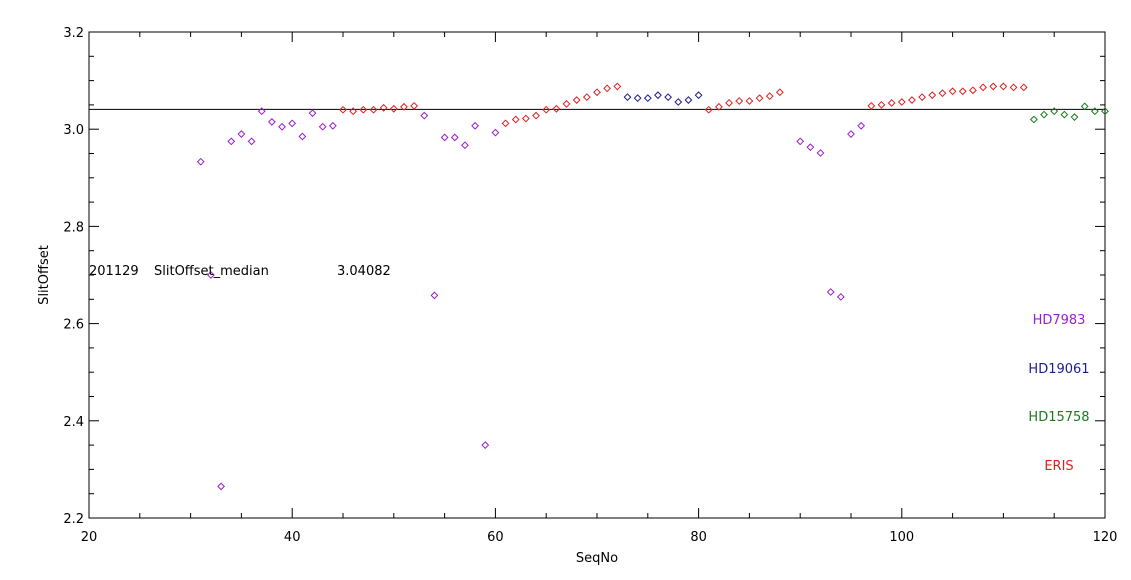 The image size is (1131, 580). What do you see at coordinates (901, 537) in the screenshot?
I see `x-tick-label: 100` at bounding box center [901, 537].